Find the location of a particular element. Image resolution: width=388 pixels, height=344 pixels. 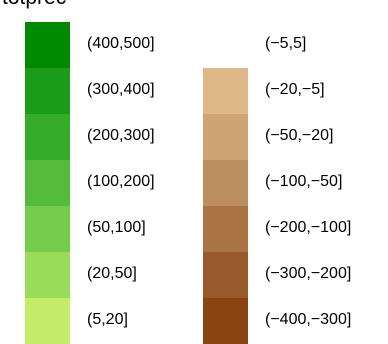

legend-label: (20,50] is located at coordinates (112, 273).